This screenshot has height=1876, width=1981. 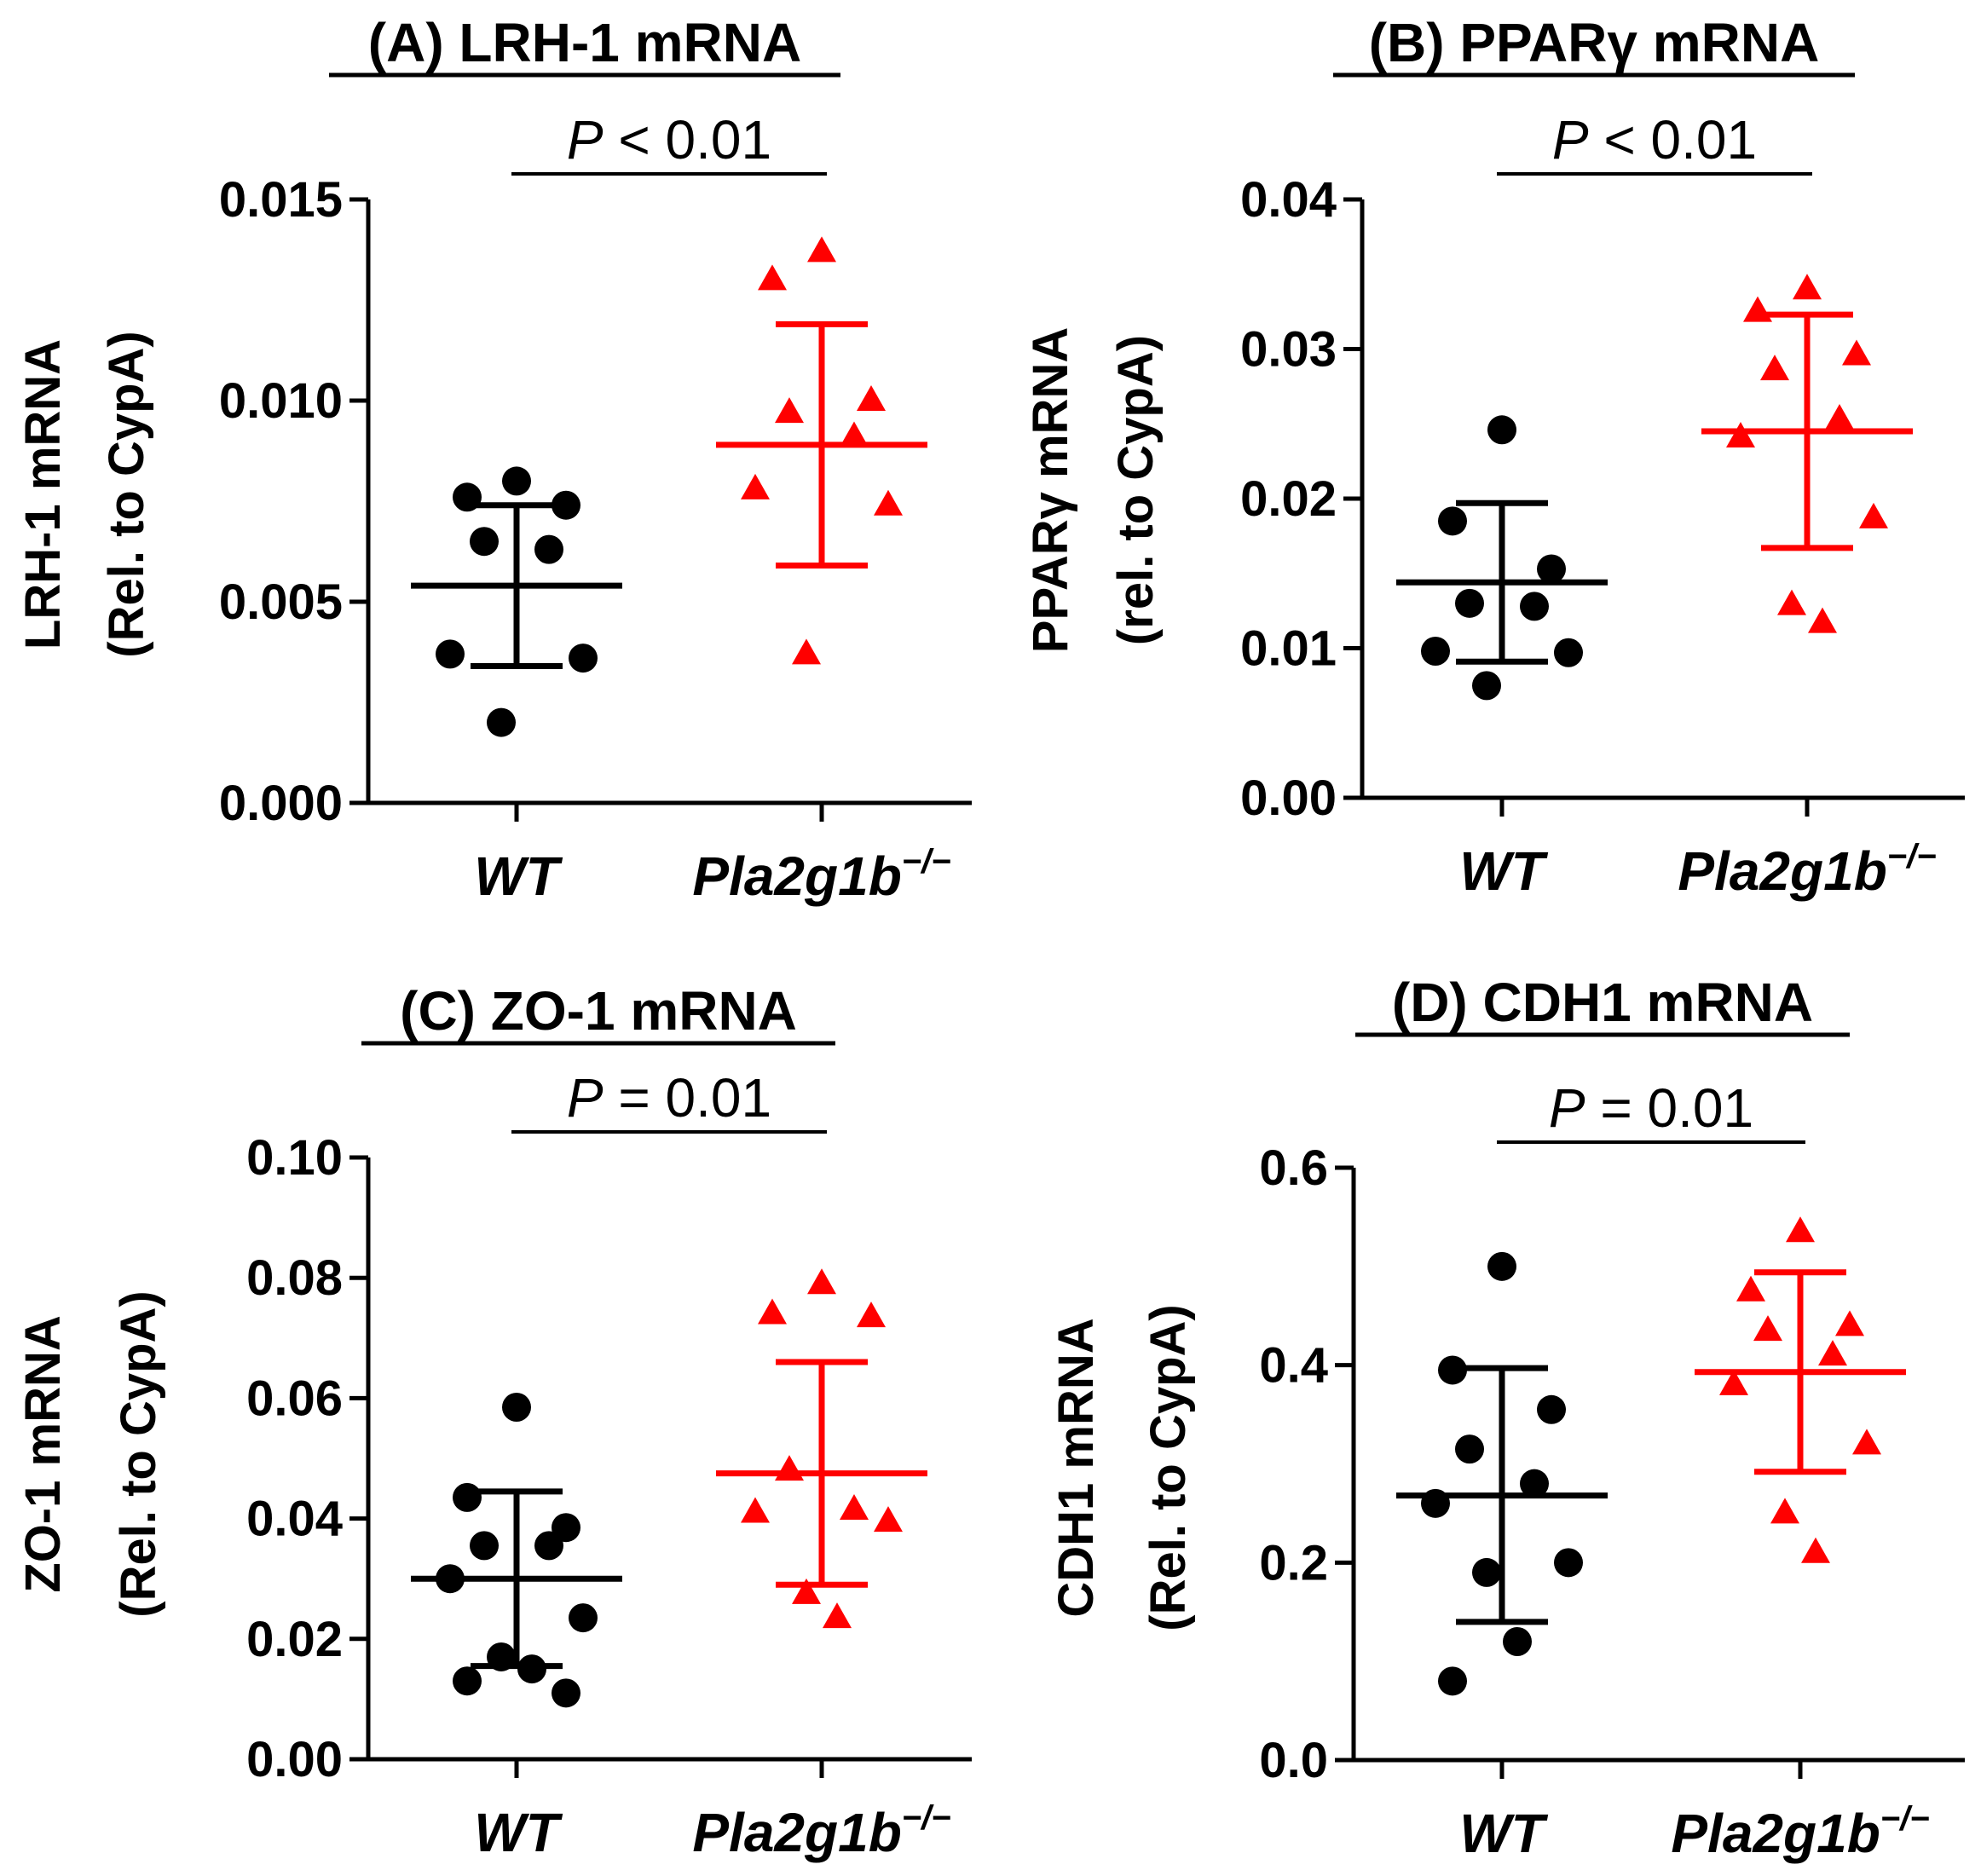 What do you see at coordinates (1293, 1761) in the screenshot?
I see `y-tick-label: 0.0` at bounding box center [1293, 1761].